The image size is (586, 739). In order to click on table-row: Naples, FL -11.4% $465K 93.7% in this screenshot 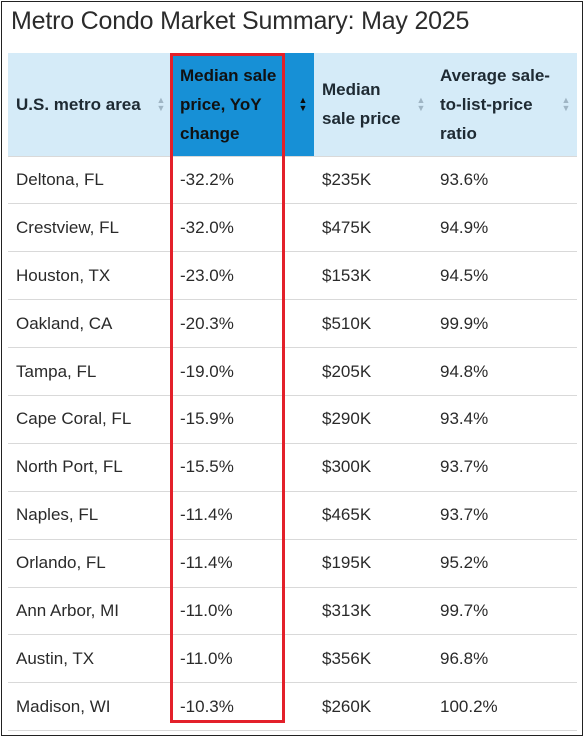, I will do `click(292, 515)`.